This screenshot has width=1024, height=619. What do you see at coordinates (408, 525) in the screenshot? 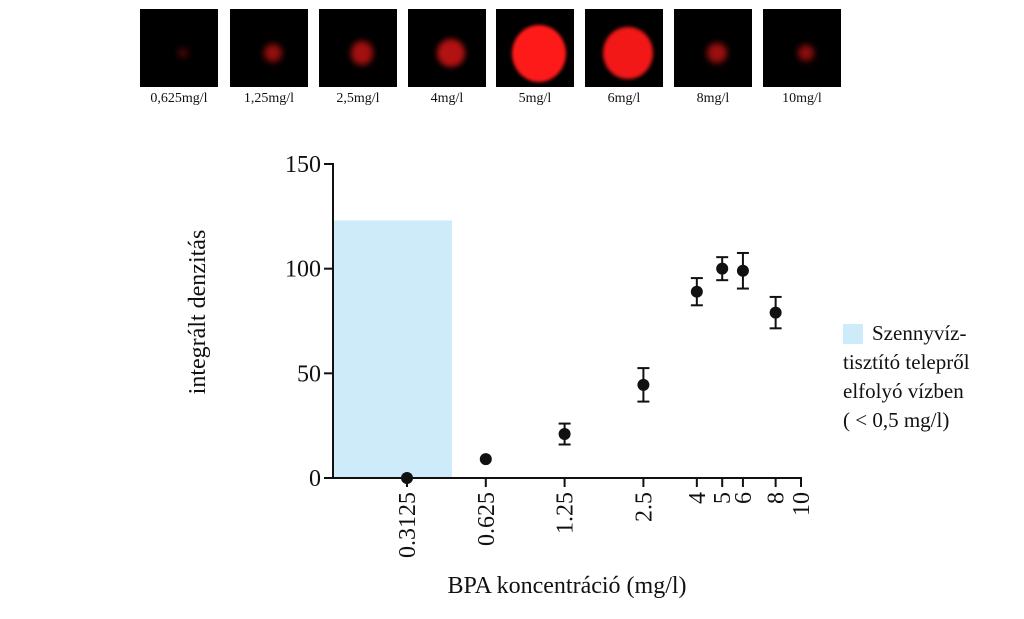
I see `x-tick-label: 0.3125` at bounding box center [408, 525].